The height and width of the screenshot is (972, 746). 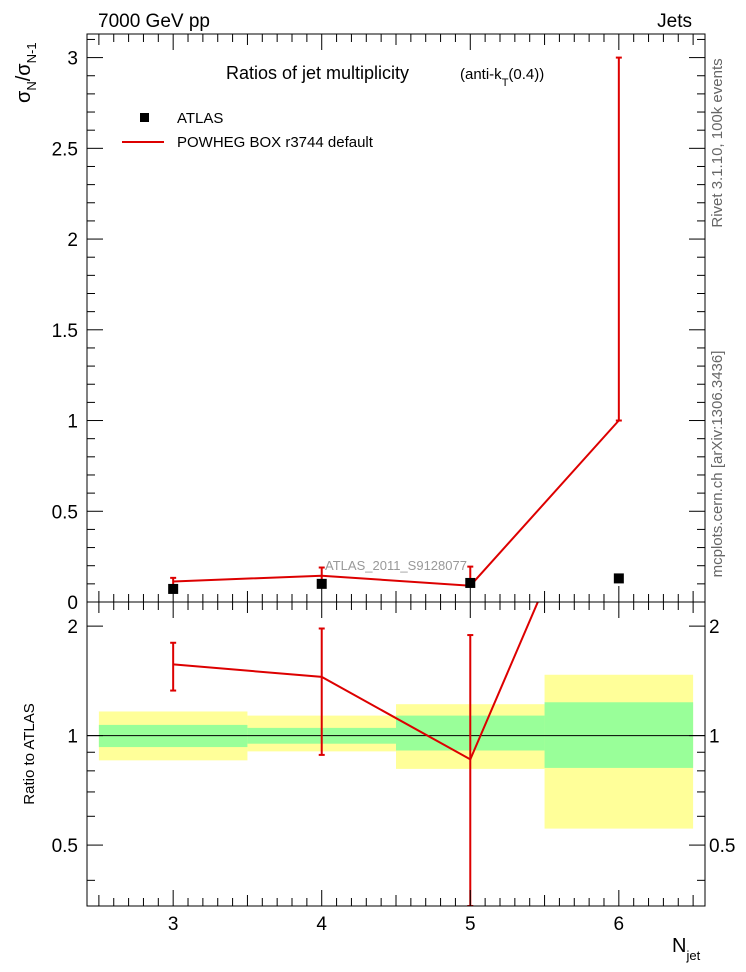 What do you see at coordinates (26, 72) in the screenshot?
I see `main-y-axis-label: σN/σN-1` at bounding box center [26, 72].